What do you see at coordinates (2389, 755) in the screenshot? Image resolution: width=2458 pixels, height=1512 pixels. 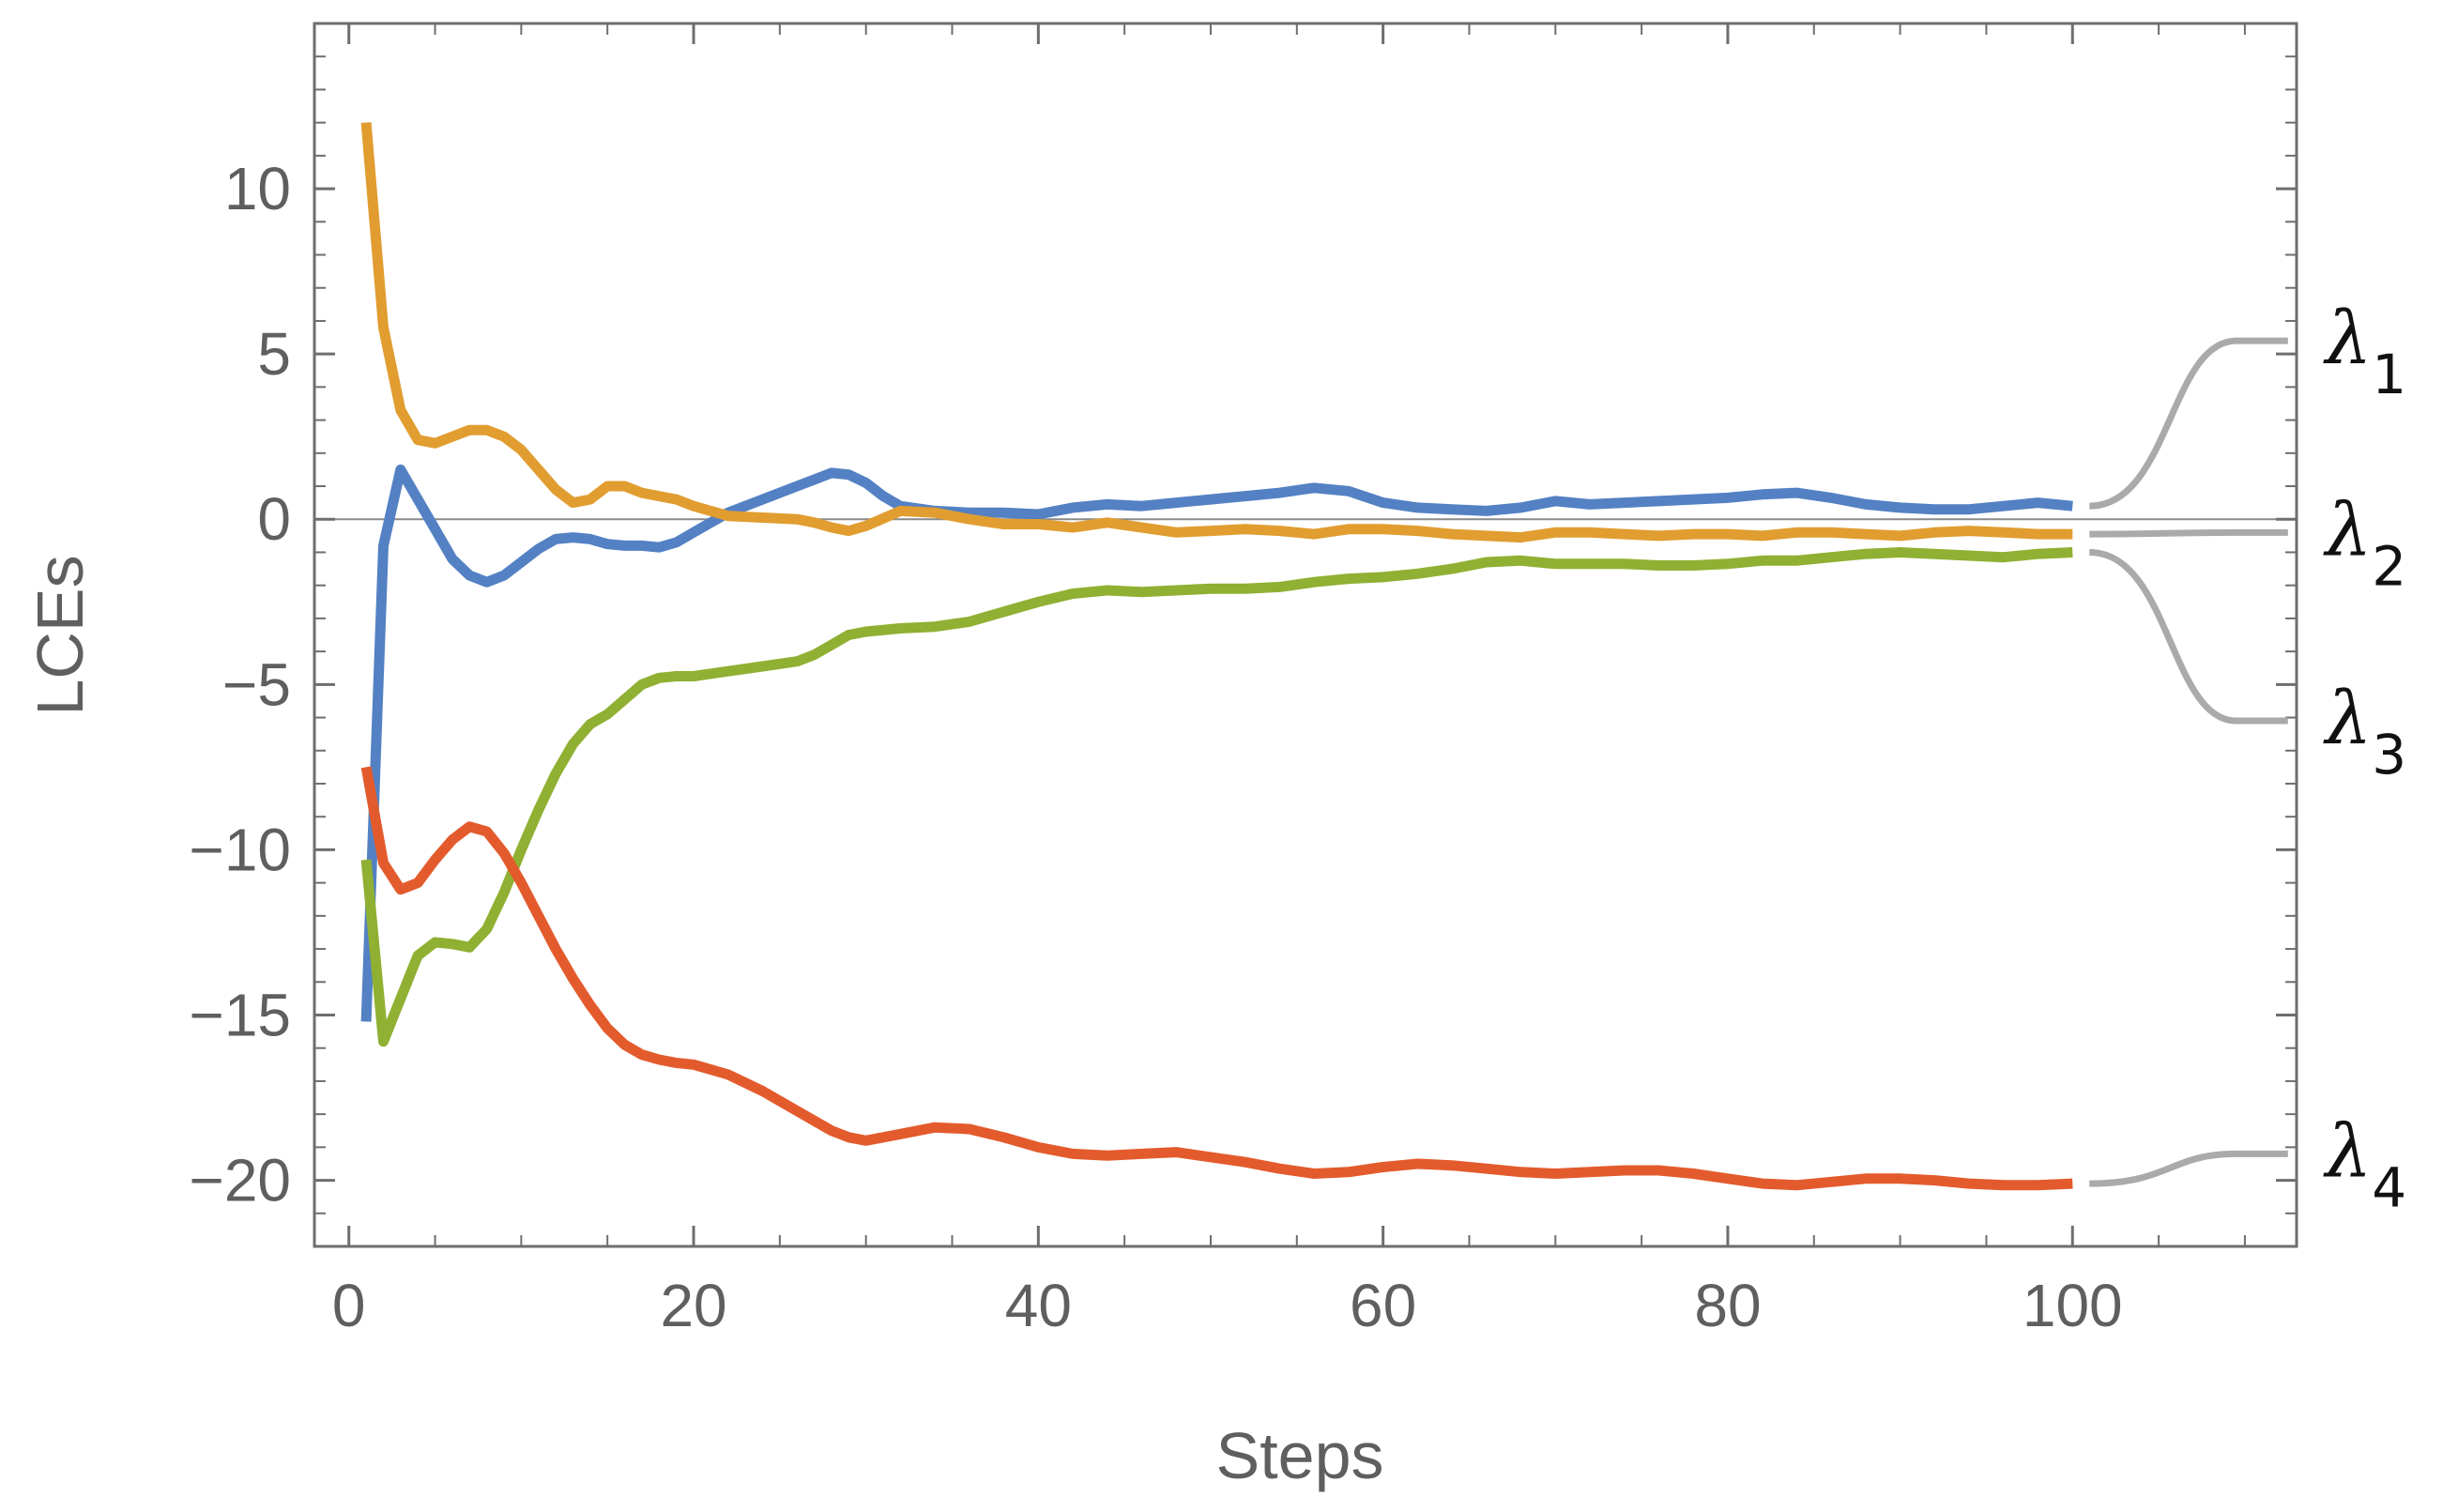 I see `series-label-subscript: 3` at bounding box center [2389, 755].